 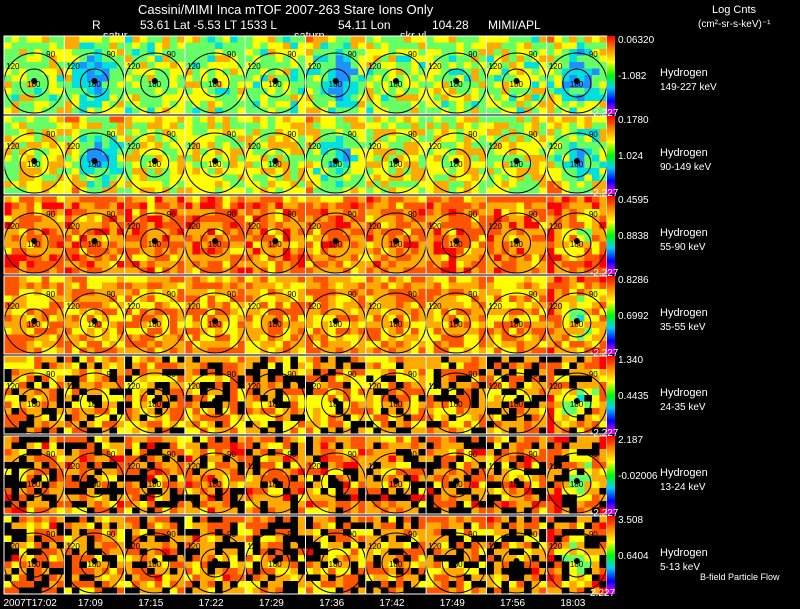 What do you see at coordinates (215, 83) in the screenshot?
I see `contour-circle` at bounding box center [215, 83].